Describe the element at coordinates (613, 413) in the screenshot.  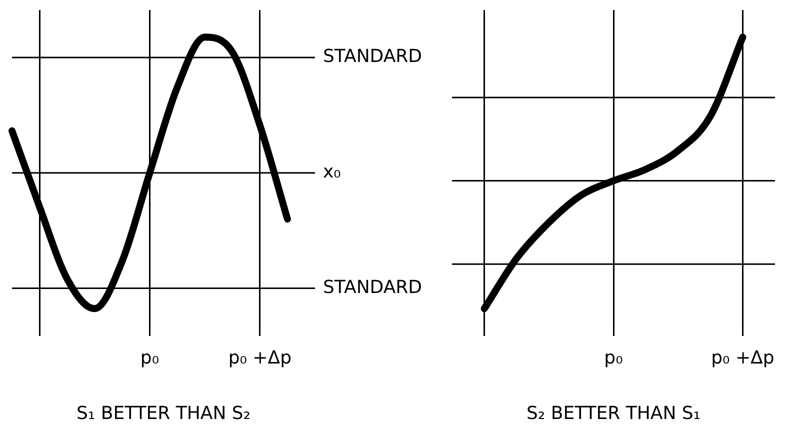
I see `x-axis-title: S₂ BETTER THAN S₁` at that location.